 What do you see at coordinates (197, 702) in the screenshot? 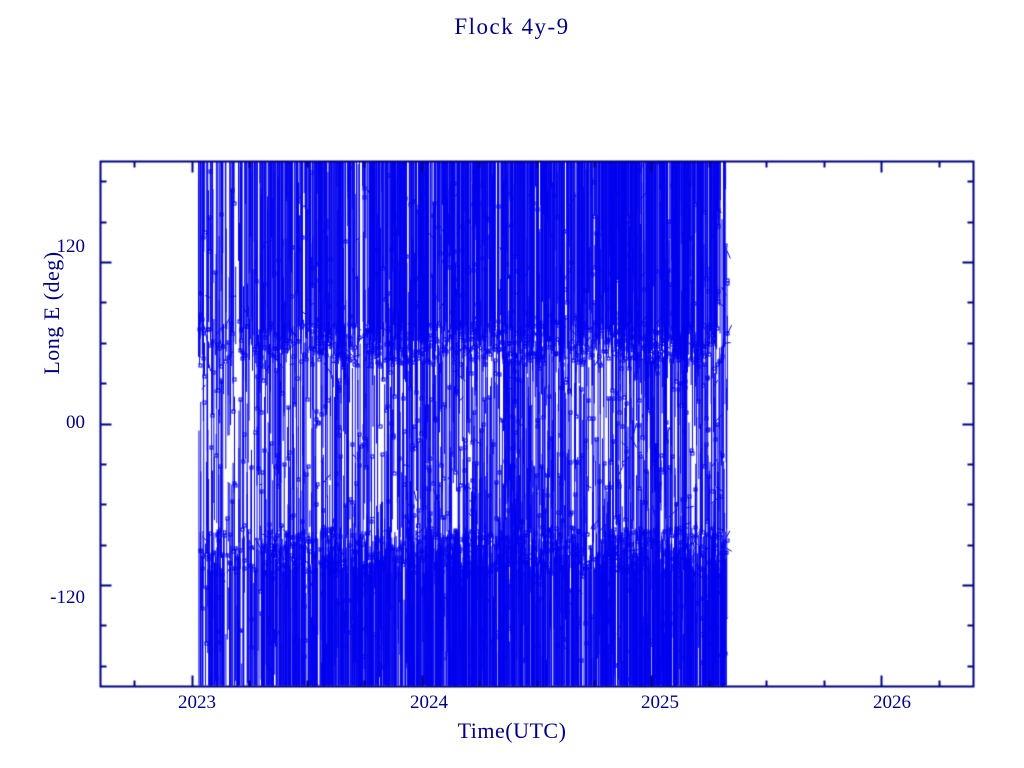
I see `xtick-label-2023: 2023` at bounding box center [197, 702].